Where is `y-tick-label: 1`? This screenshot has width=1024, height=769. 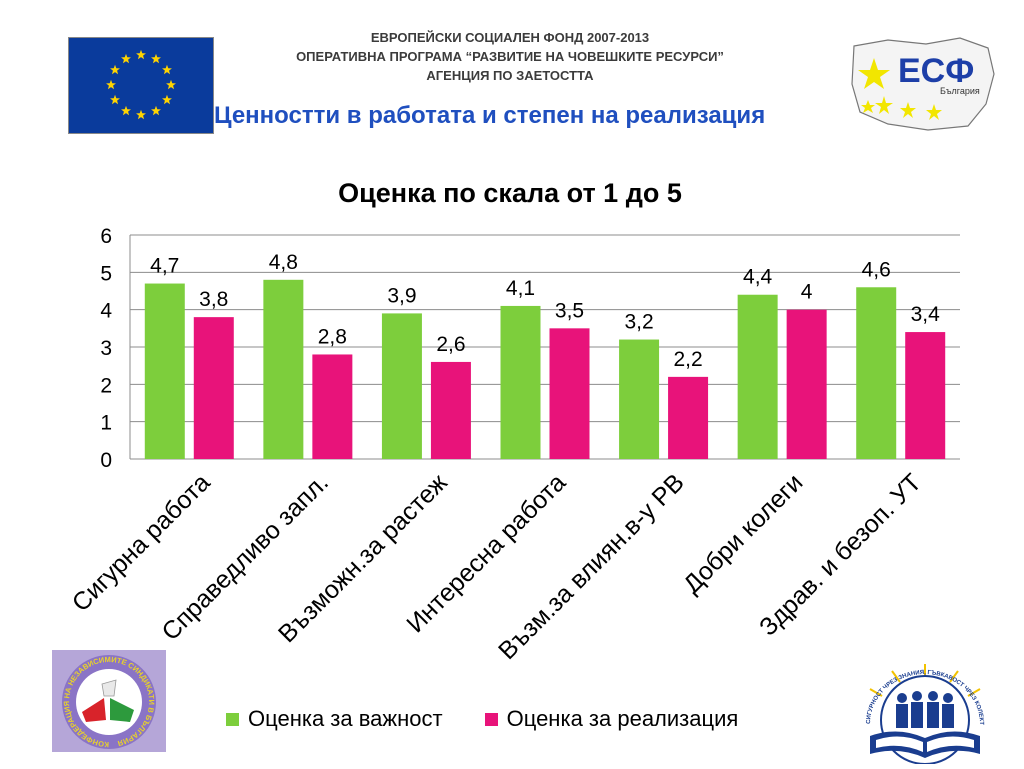
y-tick-label: 1 is located at coordinates (106, 423).